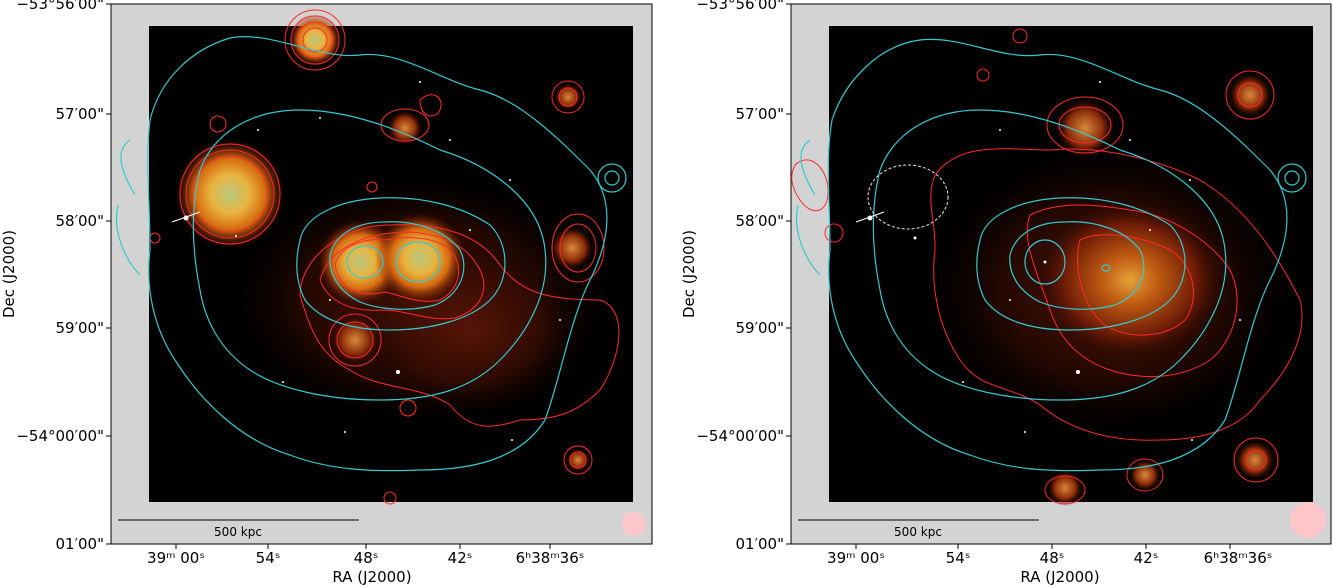 This screenshot has width=1333, height=586. I want to click on left-source-west, so click(230, 194).